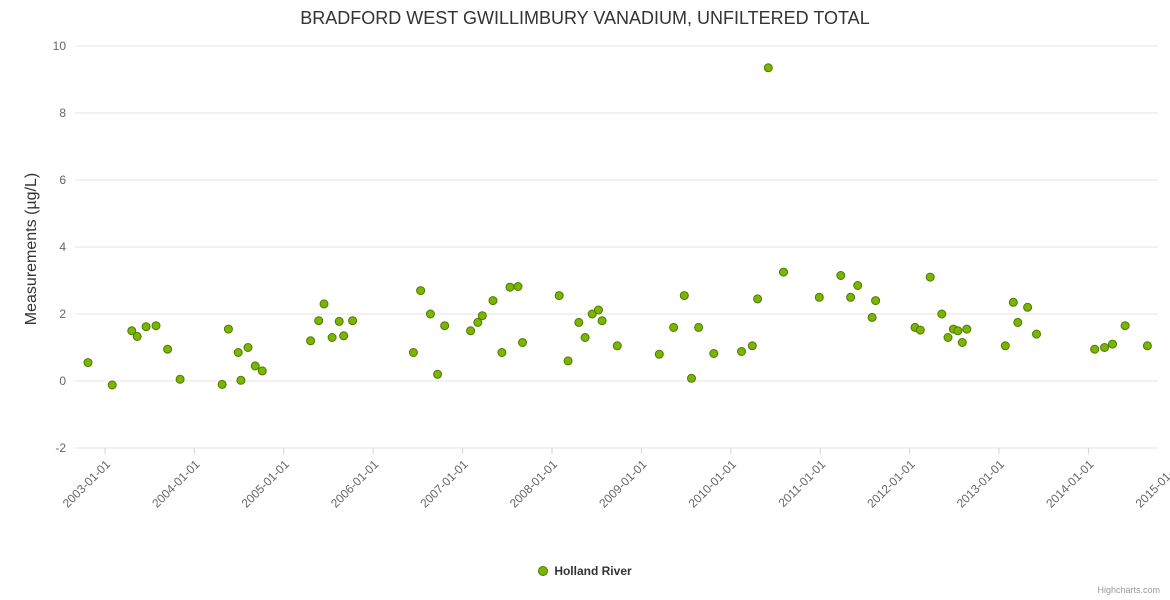 This screenshot has height=600, width=1170. I want to click on x-axis-tick-label: 2007-01-01, so click(444, 484).